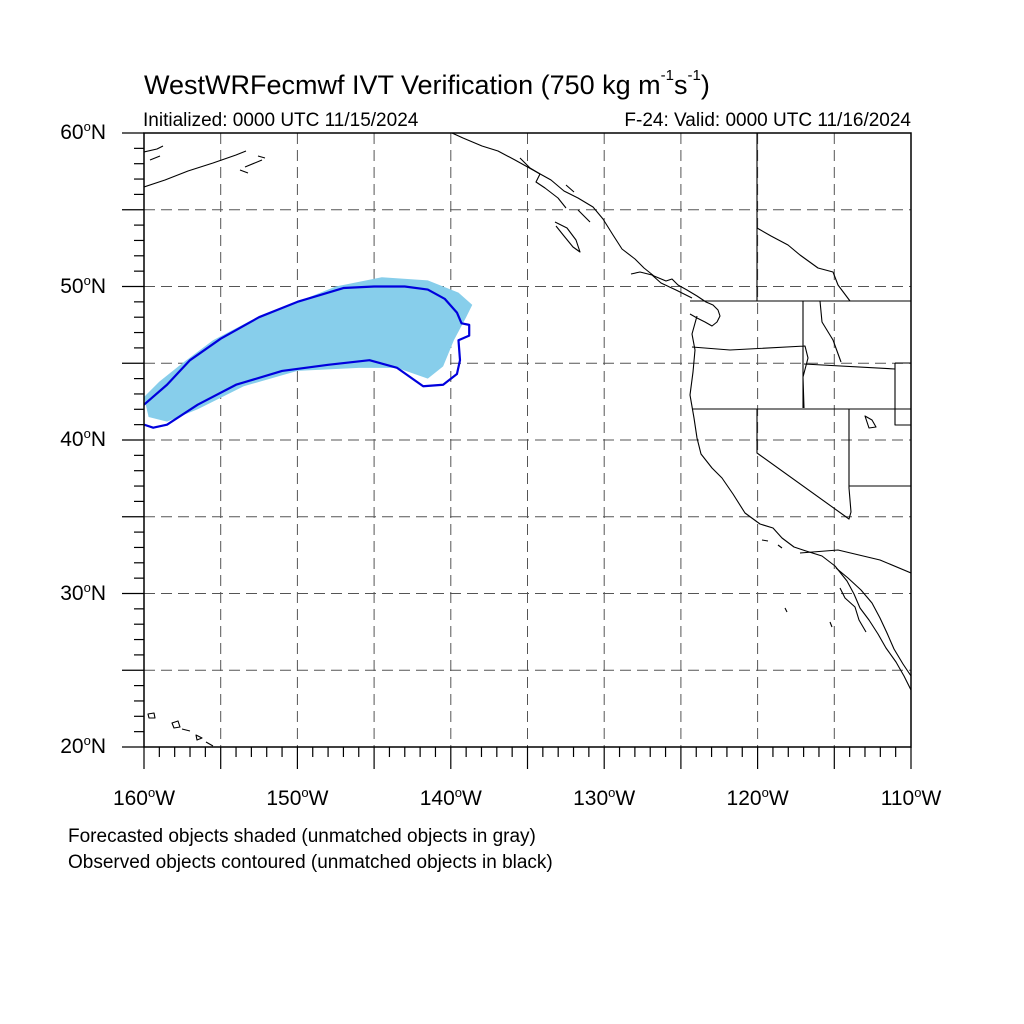 This screenshot has width=1024, height=1024. I want to click on lon-label: 150oW, so click(297, 797).